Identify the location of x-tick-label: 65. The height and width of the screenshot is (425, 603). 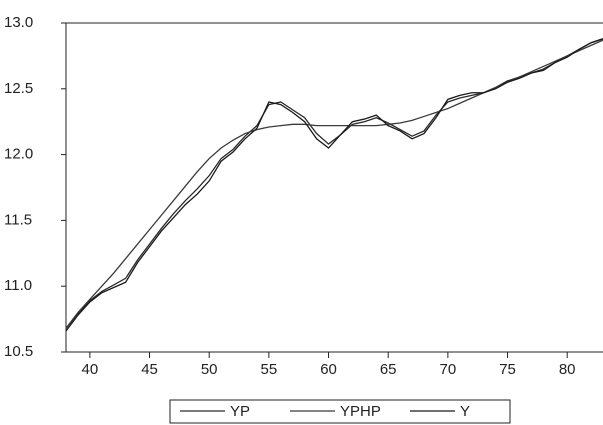
(388, 369).